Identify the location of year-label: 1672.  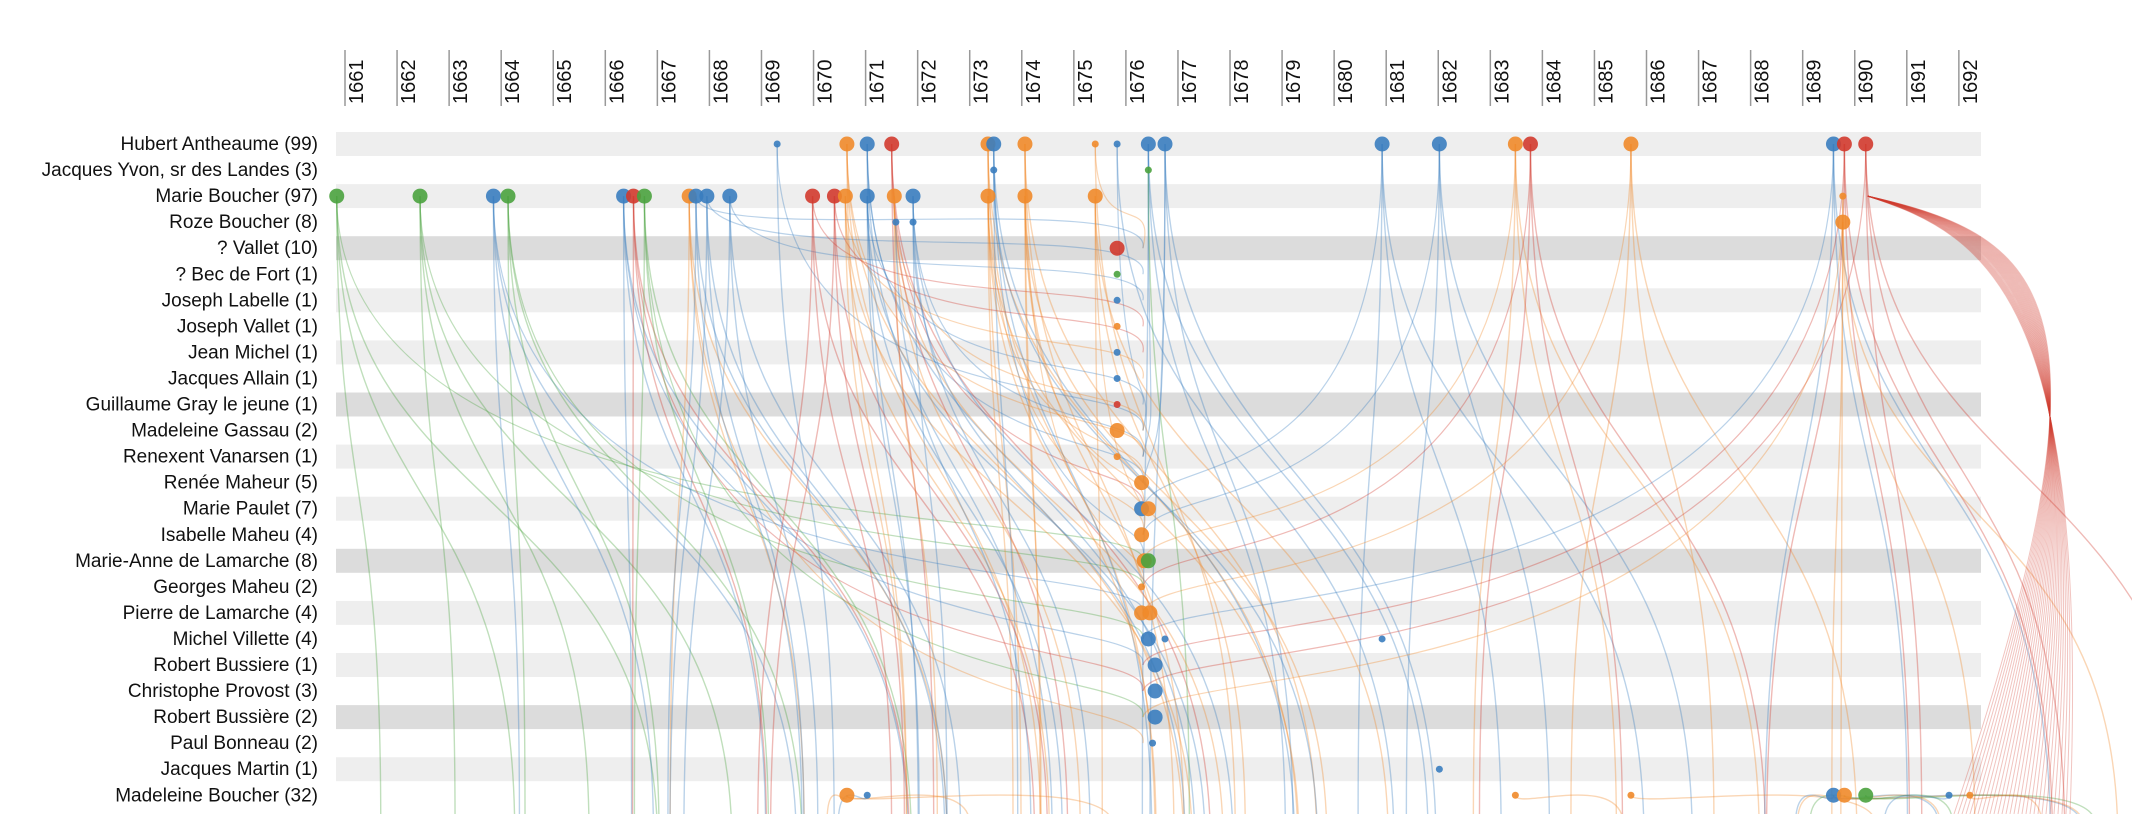
(930, 82).